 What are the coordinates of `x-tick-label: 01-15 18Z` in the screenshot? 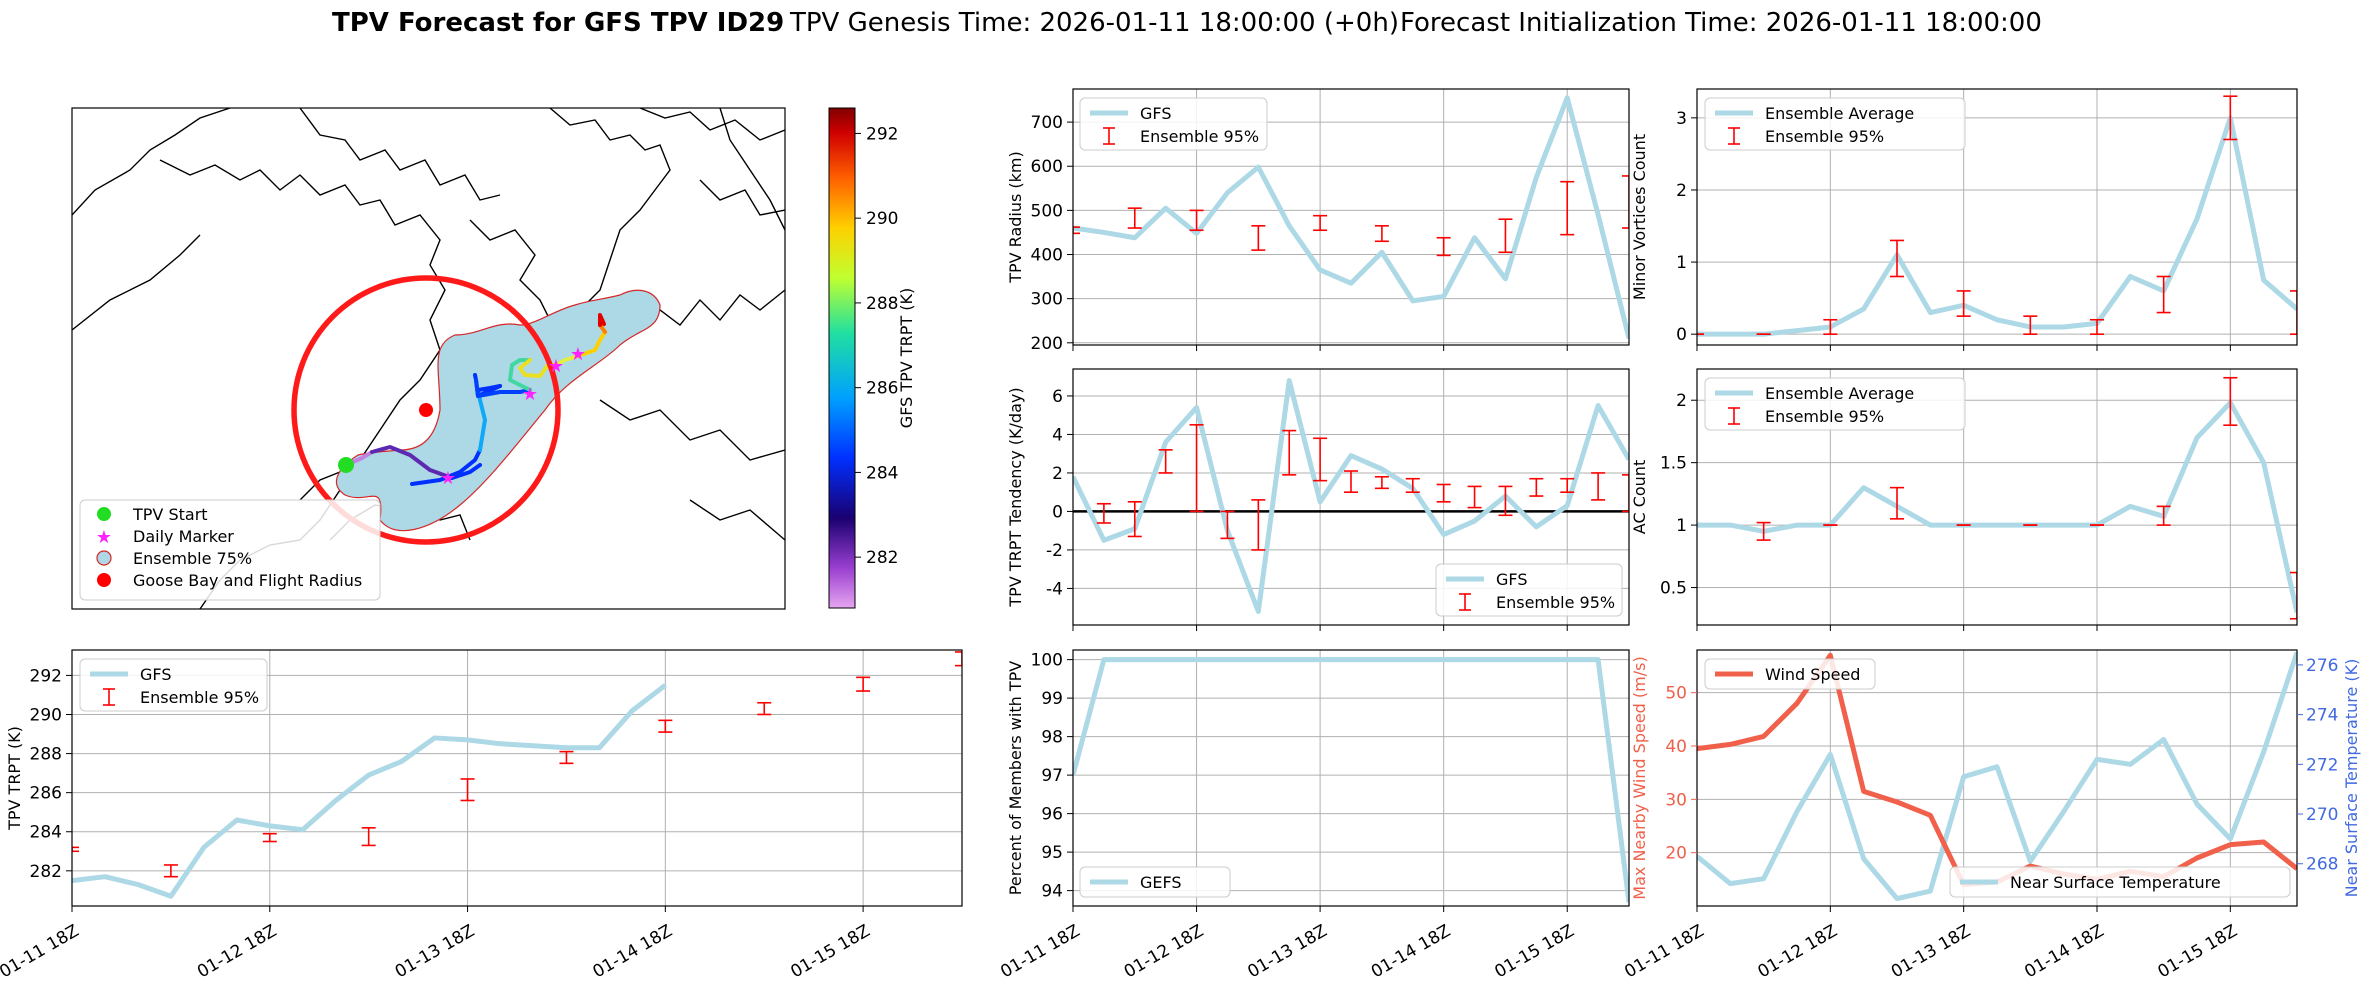 It's located at (830, 951).